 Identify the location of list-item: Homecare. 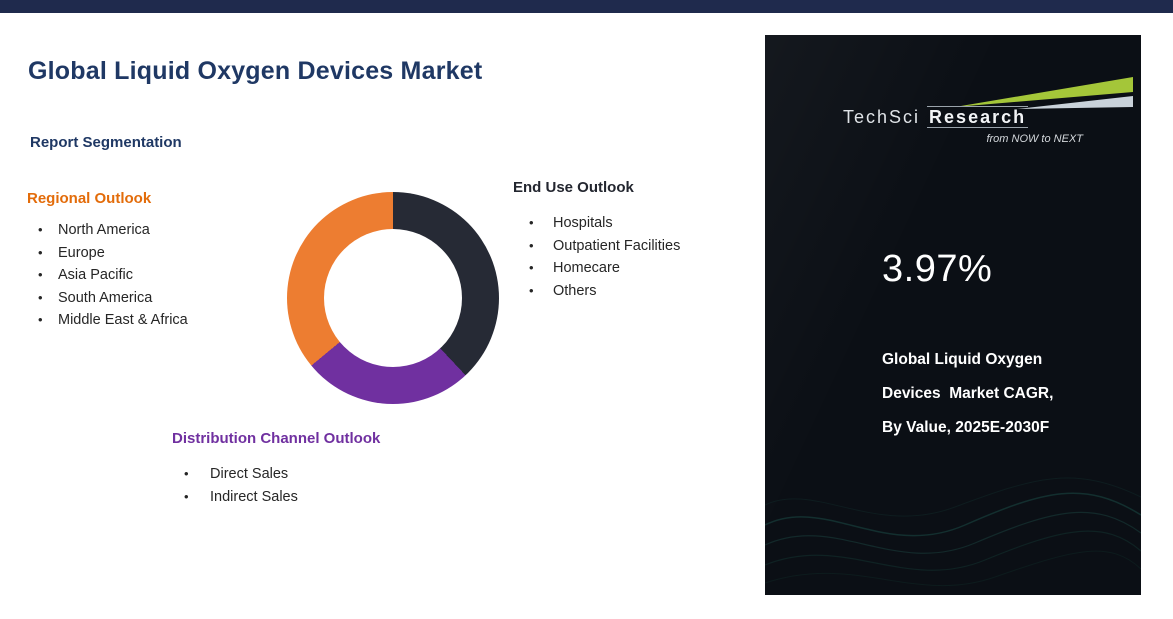
(628, 268).